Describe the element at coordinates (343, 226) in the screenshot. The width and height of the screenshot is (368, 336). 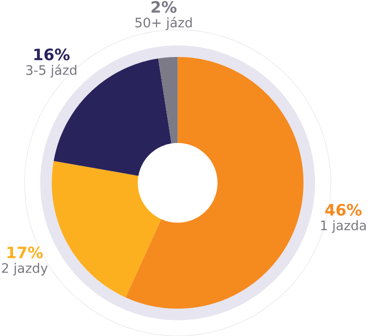
I see `slice-label: 1 jazda` at that location.